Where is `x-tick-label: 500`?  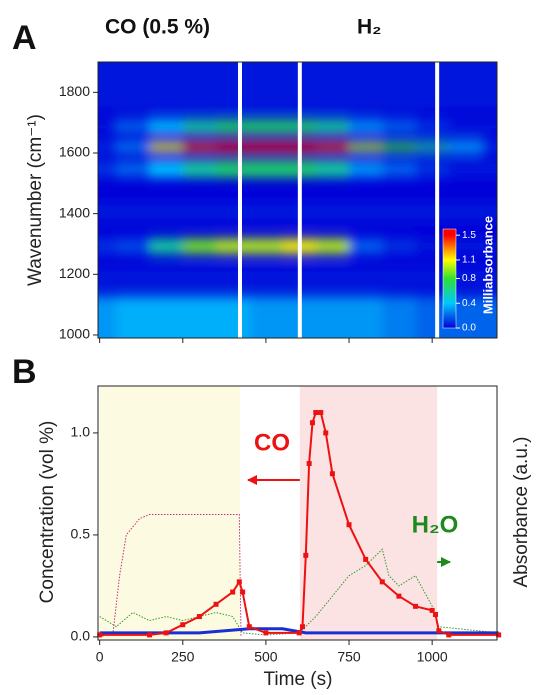
x-tick-label: 500 is located at coordinates (266, 657).